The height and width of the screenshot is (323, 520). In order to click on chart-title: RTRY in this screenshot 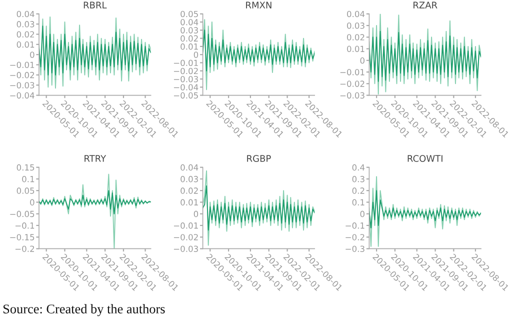, I will do `click(95, 158)`.